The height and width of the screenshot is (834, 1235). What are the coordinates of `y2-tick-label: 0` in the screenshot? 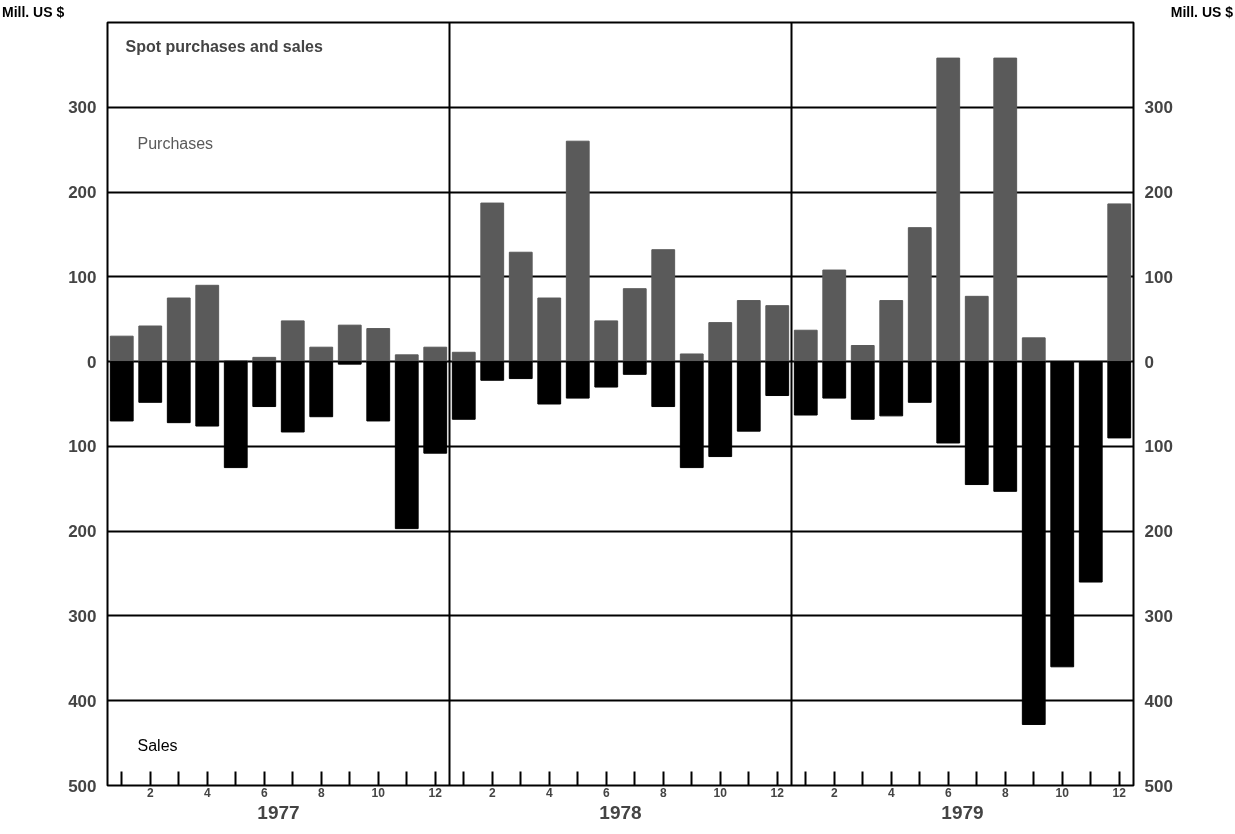 It's located at (1149, 362).